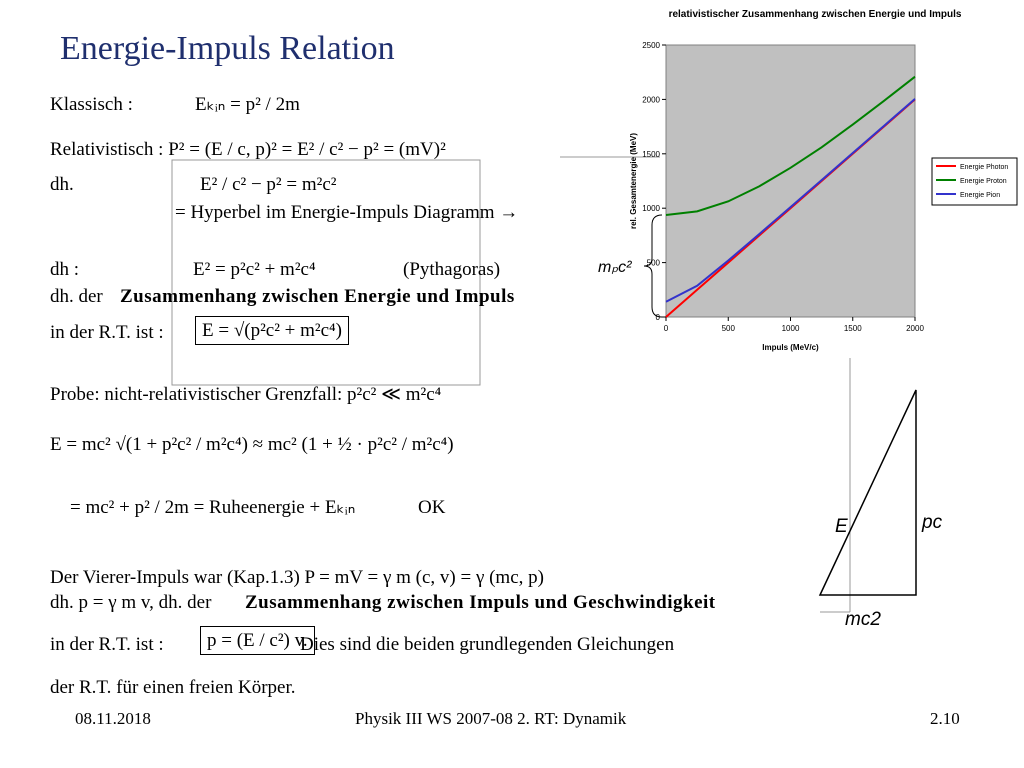 This screenshot has height=768, width=1024. Describe the element at coordinates (491, 718) in the screenshot. I see `footer-course: Physik III WS 2007-08 2. RT: Dynamik` at that location.